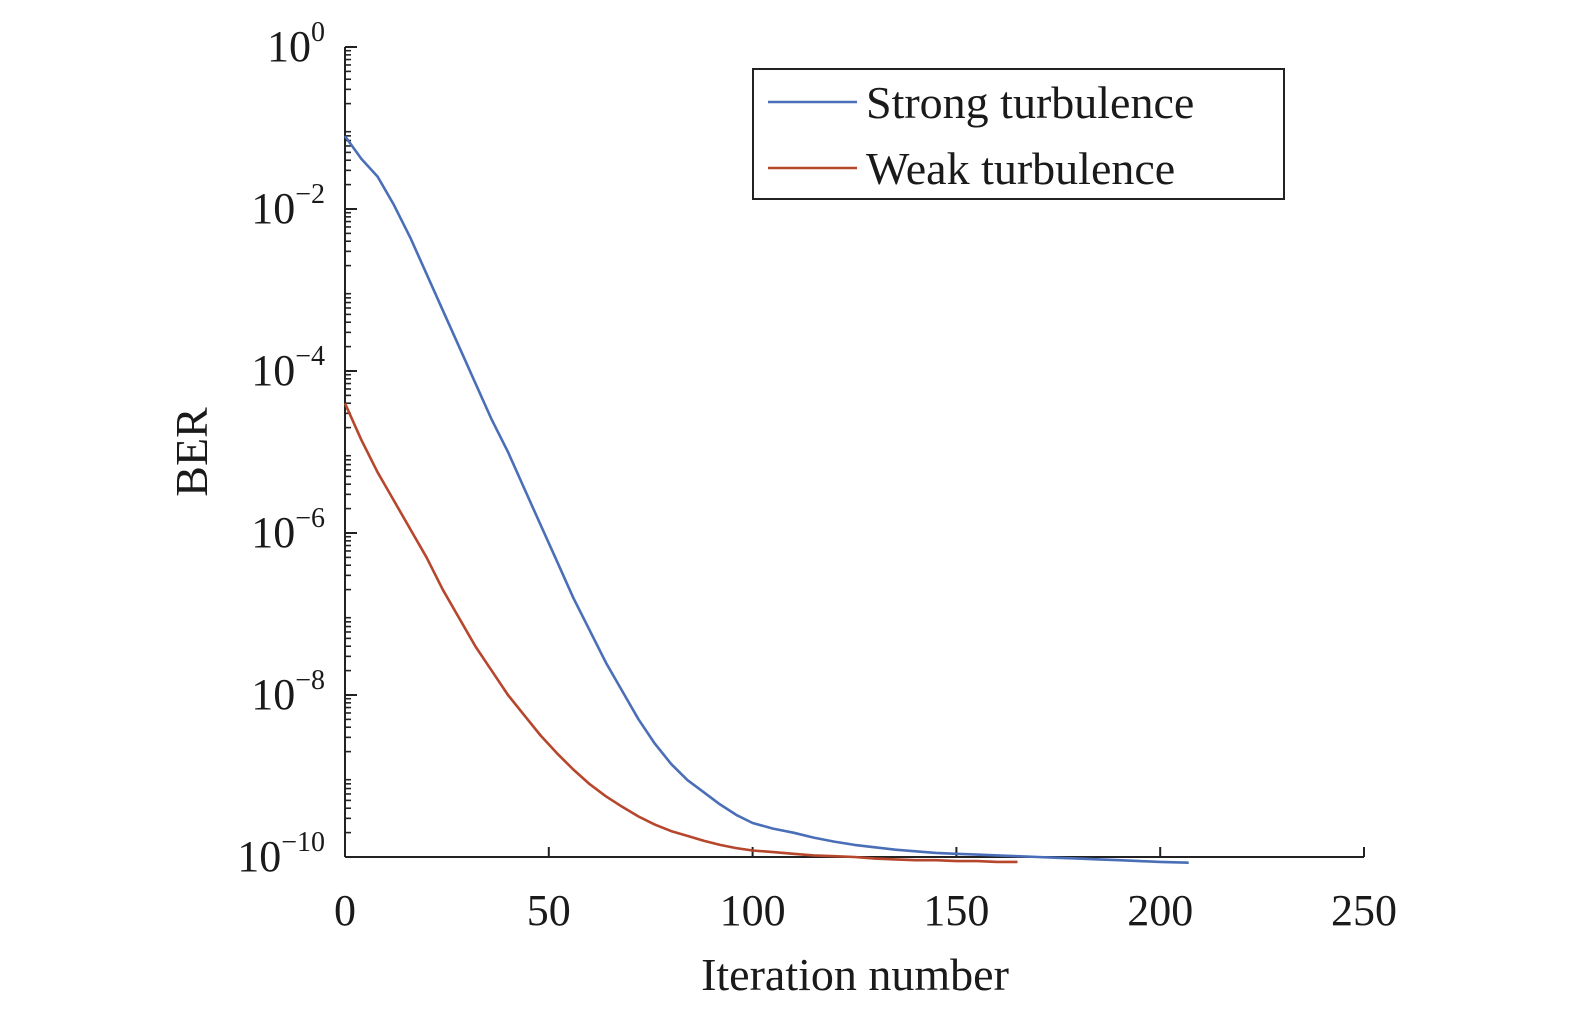 This screenshot has width=1575, height=1012. Describe the element at coordinates (753, 910) in the screenshot. I see `x-tick-label: 100` at that location.